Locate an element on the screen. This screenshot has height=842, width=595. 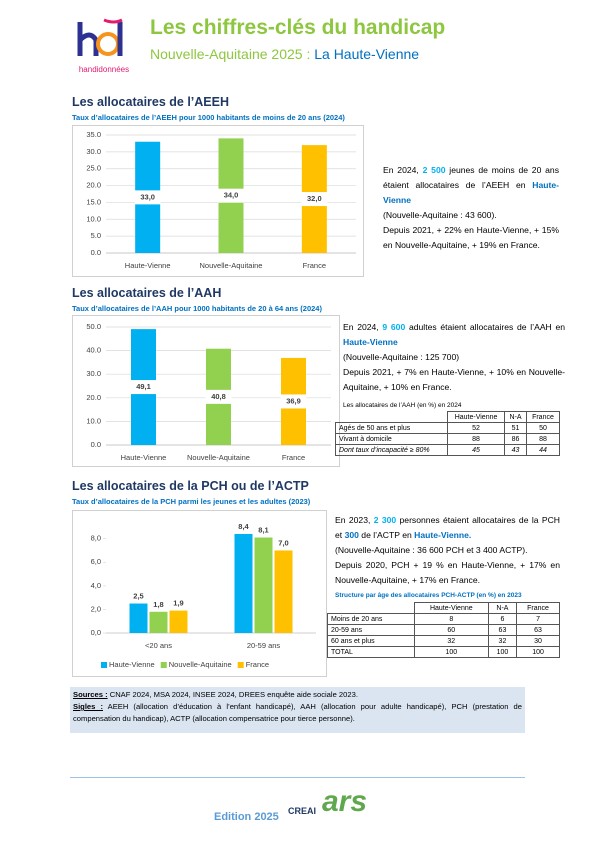
row-label: 20-59 ans is located at coordinates (371, 630).